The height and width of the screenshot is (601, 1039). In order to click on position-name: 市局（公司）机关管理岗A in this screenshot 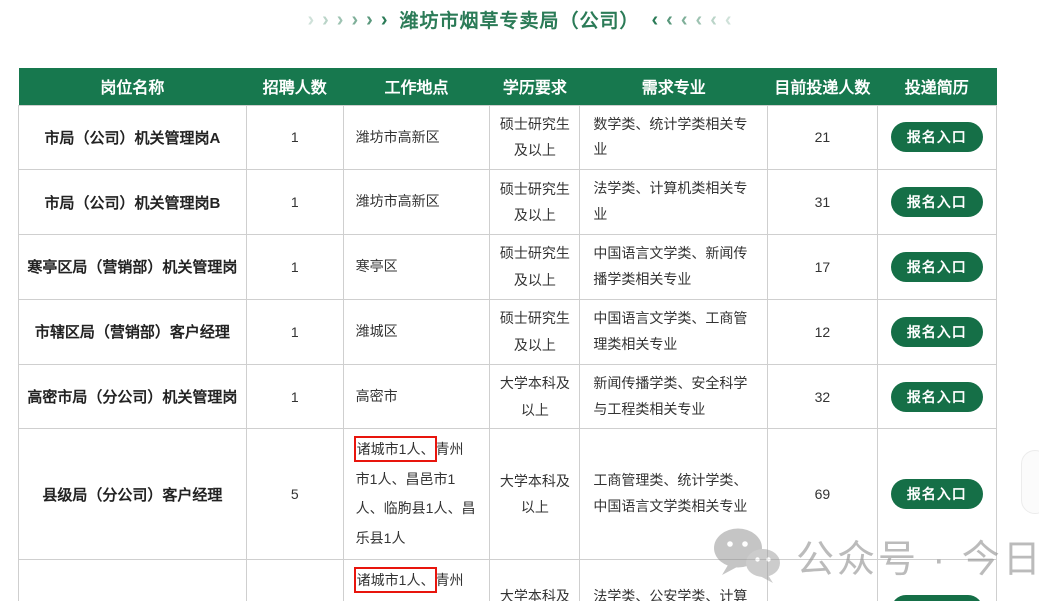, I will do `click(132, 137)`.